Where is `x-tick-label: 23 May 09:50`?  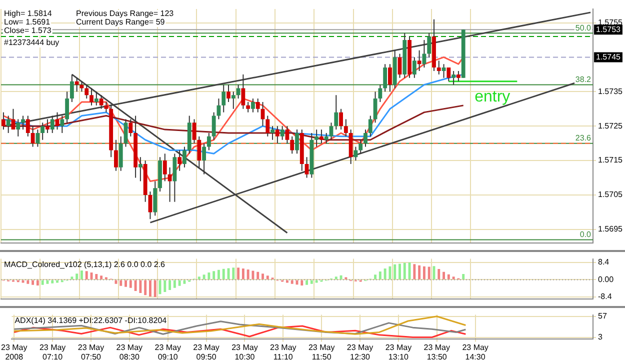
x-tick-label: 23 May 09:50 is located at coordinates (206, 352).